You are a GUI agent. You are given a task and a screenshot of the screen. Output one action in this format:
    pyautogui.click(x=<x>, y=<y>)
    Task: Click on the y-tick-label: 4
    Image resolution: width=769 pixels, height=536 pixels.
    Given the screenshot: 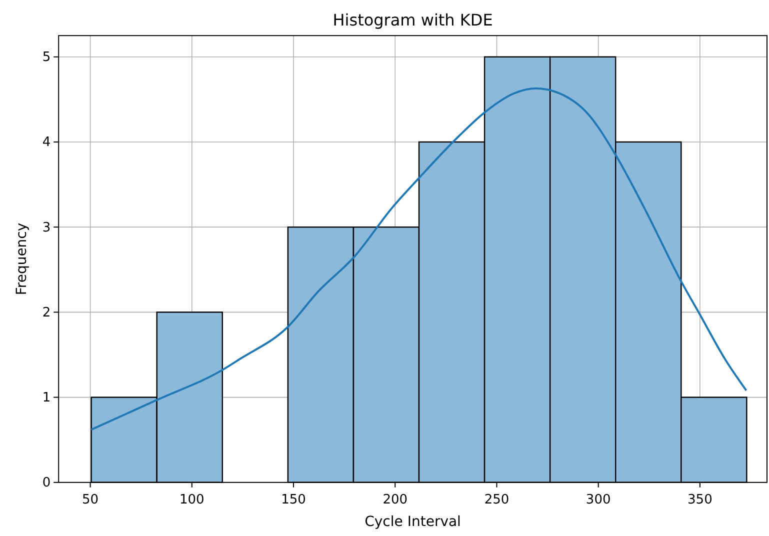 What is the action you would take?
    pyautogui.click(x=46, y=142)
    